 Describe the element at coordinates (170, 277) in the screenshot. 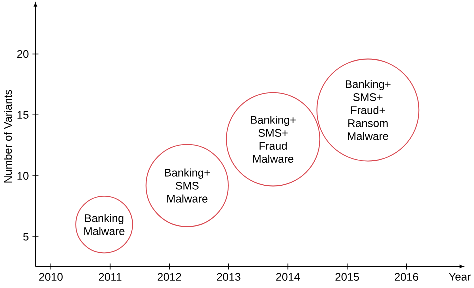

I see `x-tick-label: 2012` at that location.